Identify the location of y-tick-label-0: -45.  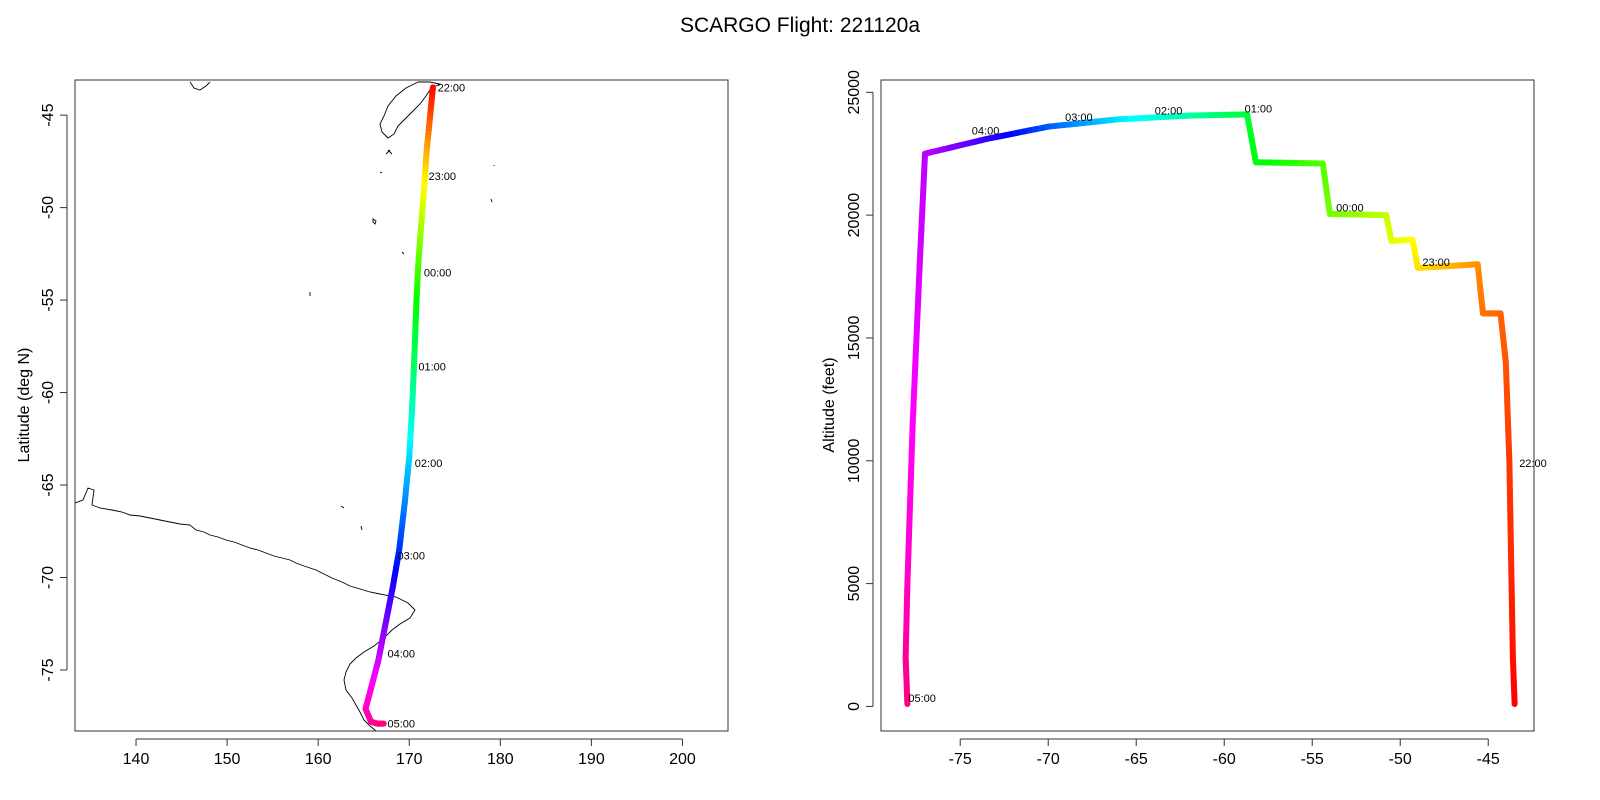
(48, 114).